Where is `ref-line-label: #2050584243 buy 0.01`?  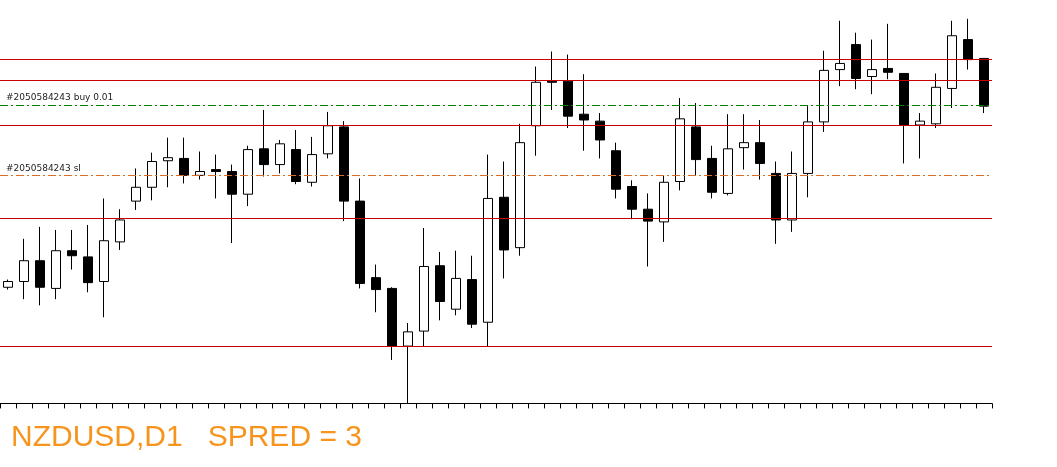
ref-line-label: #2050584243 buy 0.01 is located at coordinates (60, 97).